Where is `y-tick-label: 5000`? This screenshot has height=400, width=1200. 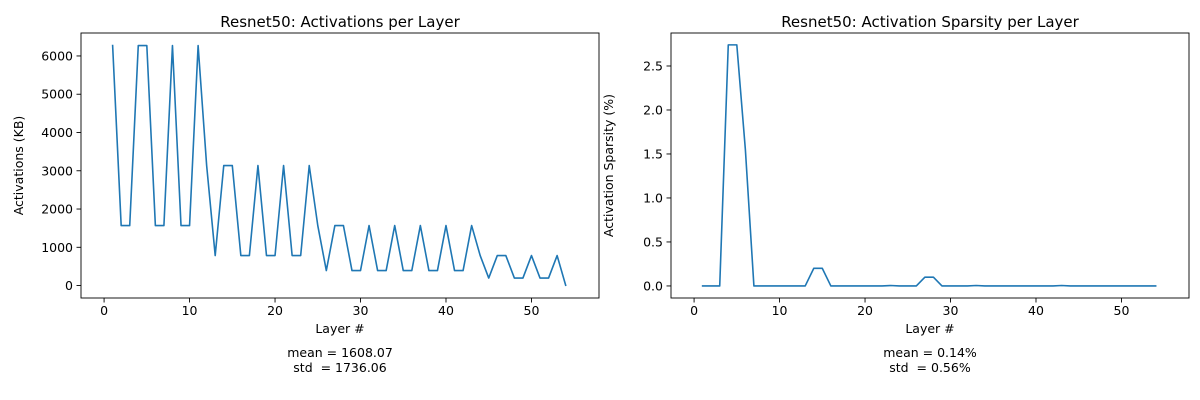
y-tick-label: 5000 is located at coordinates (57, 94).